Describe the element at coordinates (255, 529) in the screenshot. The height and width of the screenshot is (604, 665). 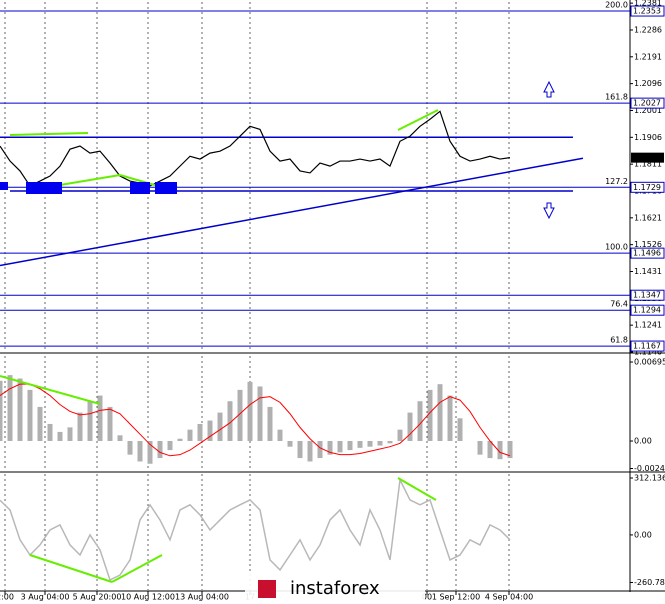
I see `cci-line` at that location.